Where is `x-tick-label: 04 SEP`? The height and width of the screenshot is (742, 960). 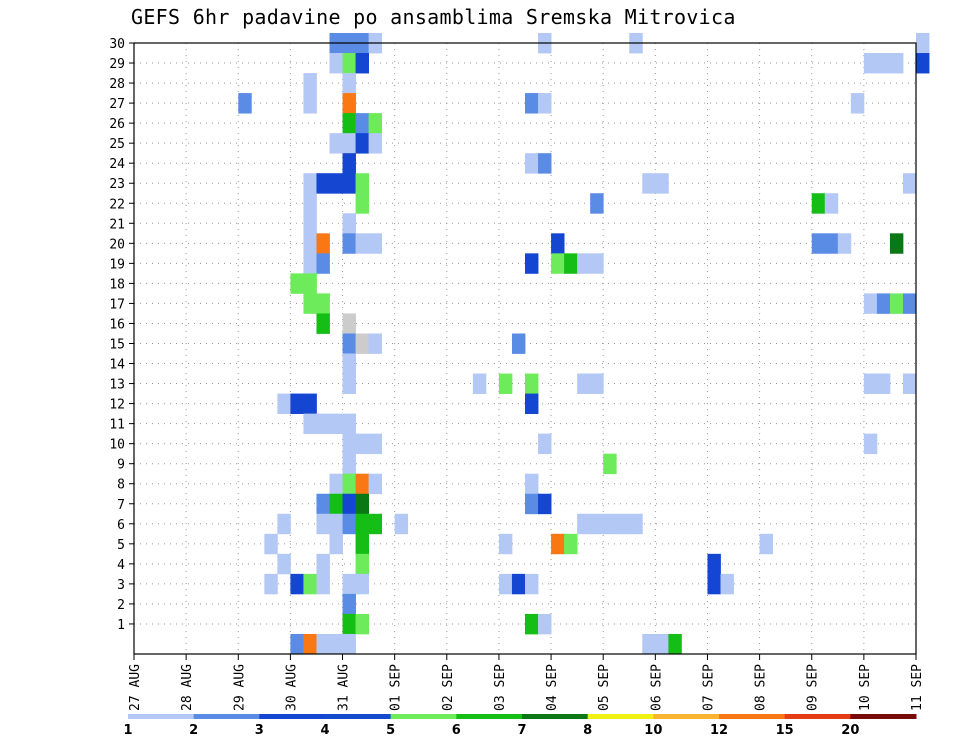
x-tick-label: 04 SEP is located at coordinates (552, 687).